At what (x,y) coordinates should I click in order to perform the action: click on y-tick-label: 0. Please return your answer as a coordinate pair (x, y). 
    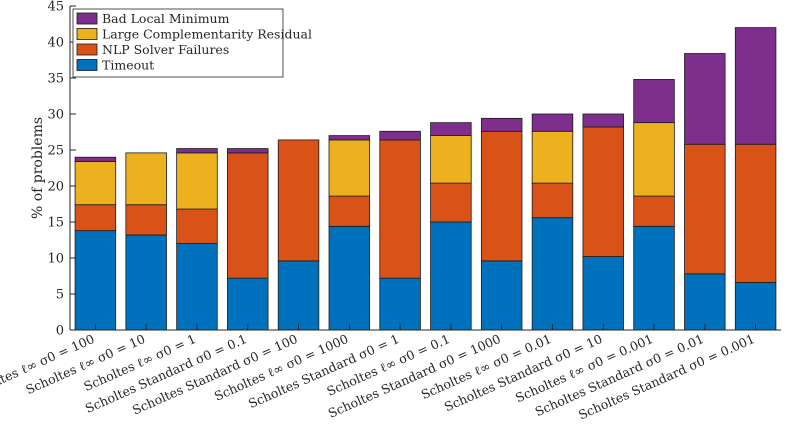
    Looking at the image, I should click on (60, 331).